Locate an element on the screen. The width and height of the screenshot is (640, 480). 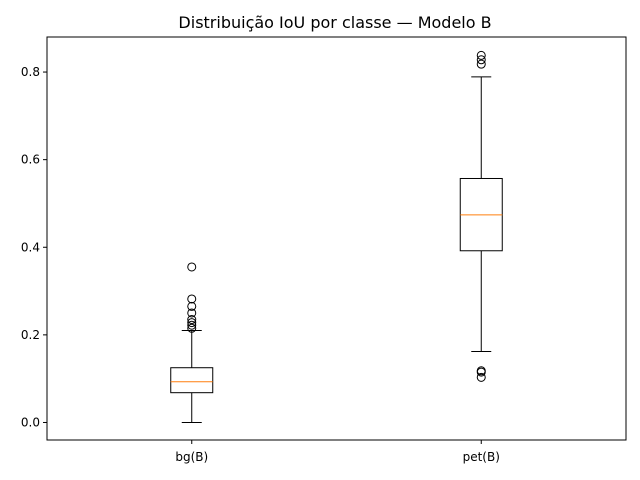
box-bg-b- is located at coordinates (192, 342).